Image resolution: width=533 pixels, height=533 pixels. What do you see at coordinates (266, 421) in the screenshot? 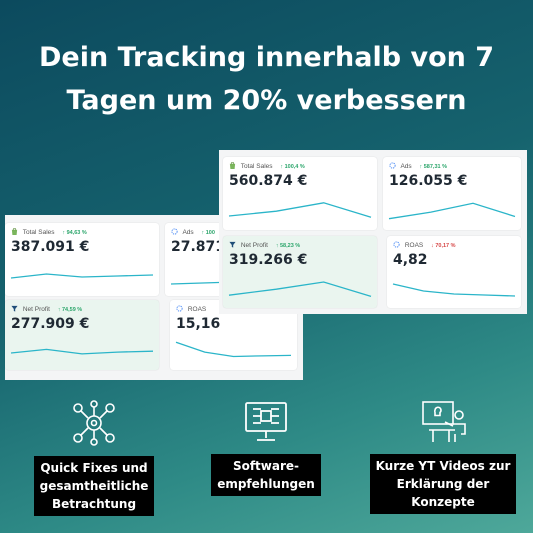
I see `software-monitor-icon` at bounding box center [266, 421].